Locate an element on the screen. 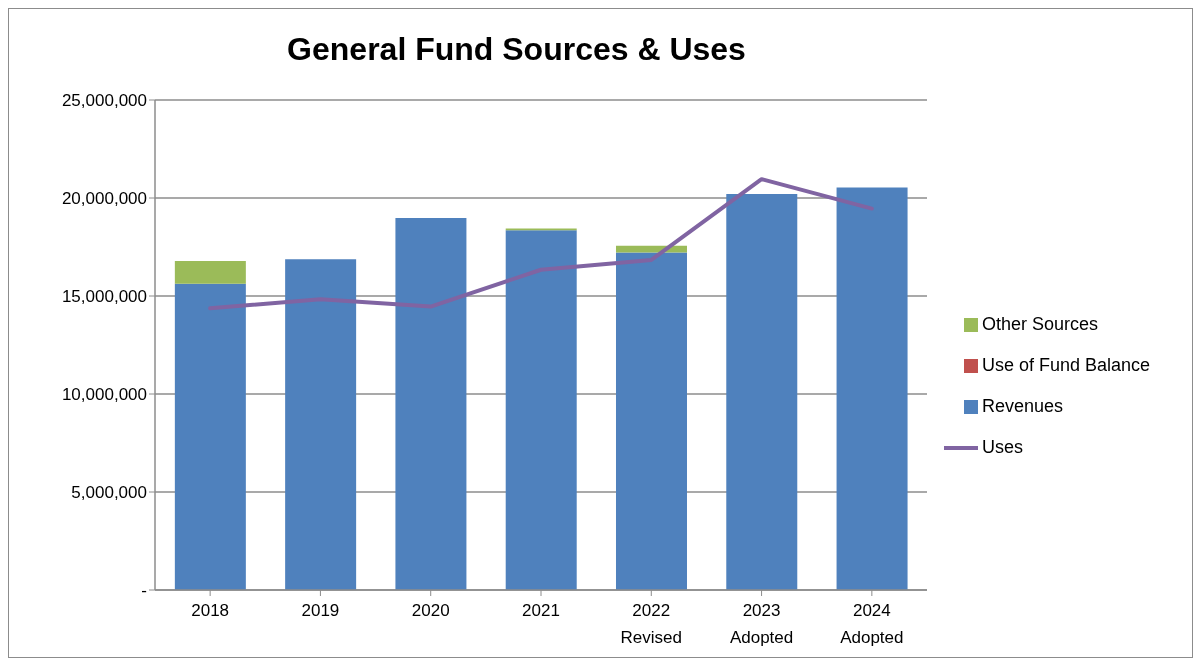 This screenshot has height=662, width=1203. x-tick-label: 2022 Revised is located at coordinates (651, 624).